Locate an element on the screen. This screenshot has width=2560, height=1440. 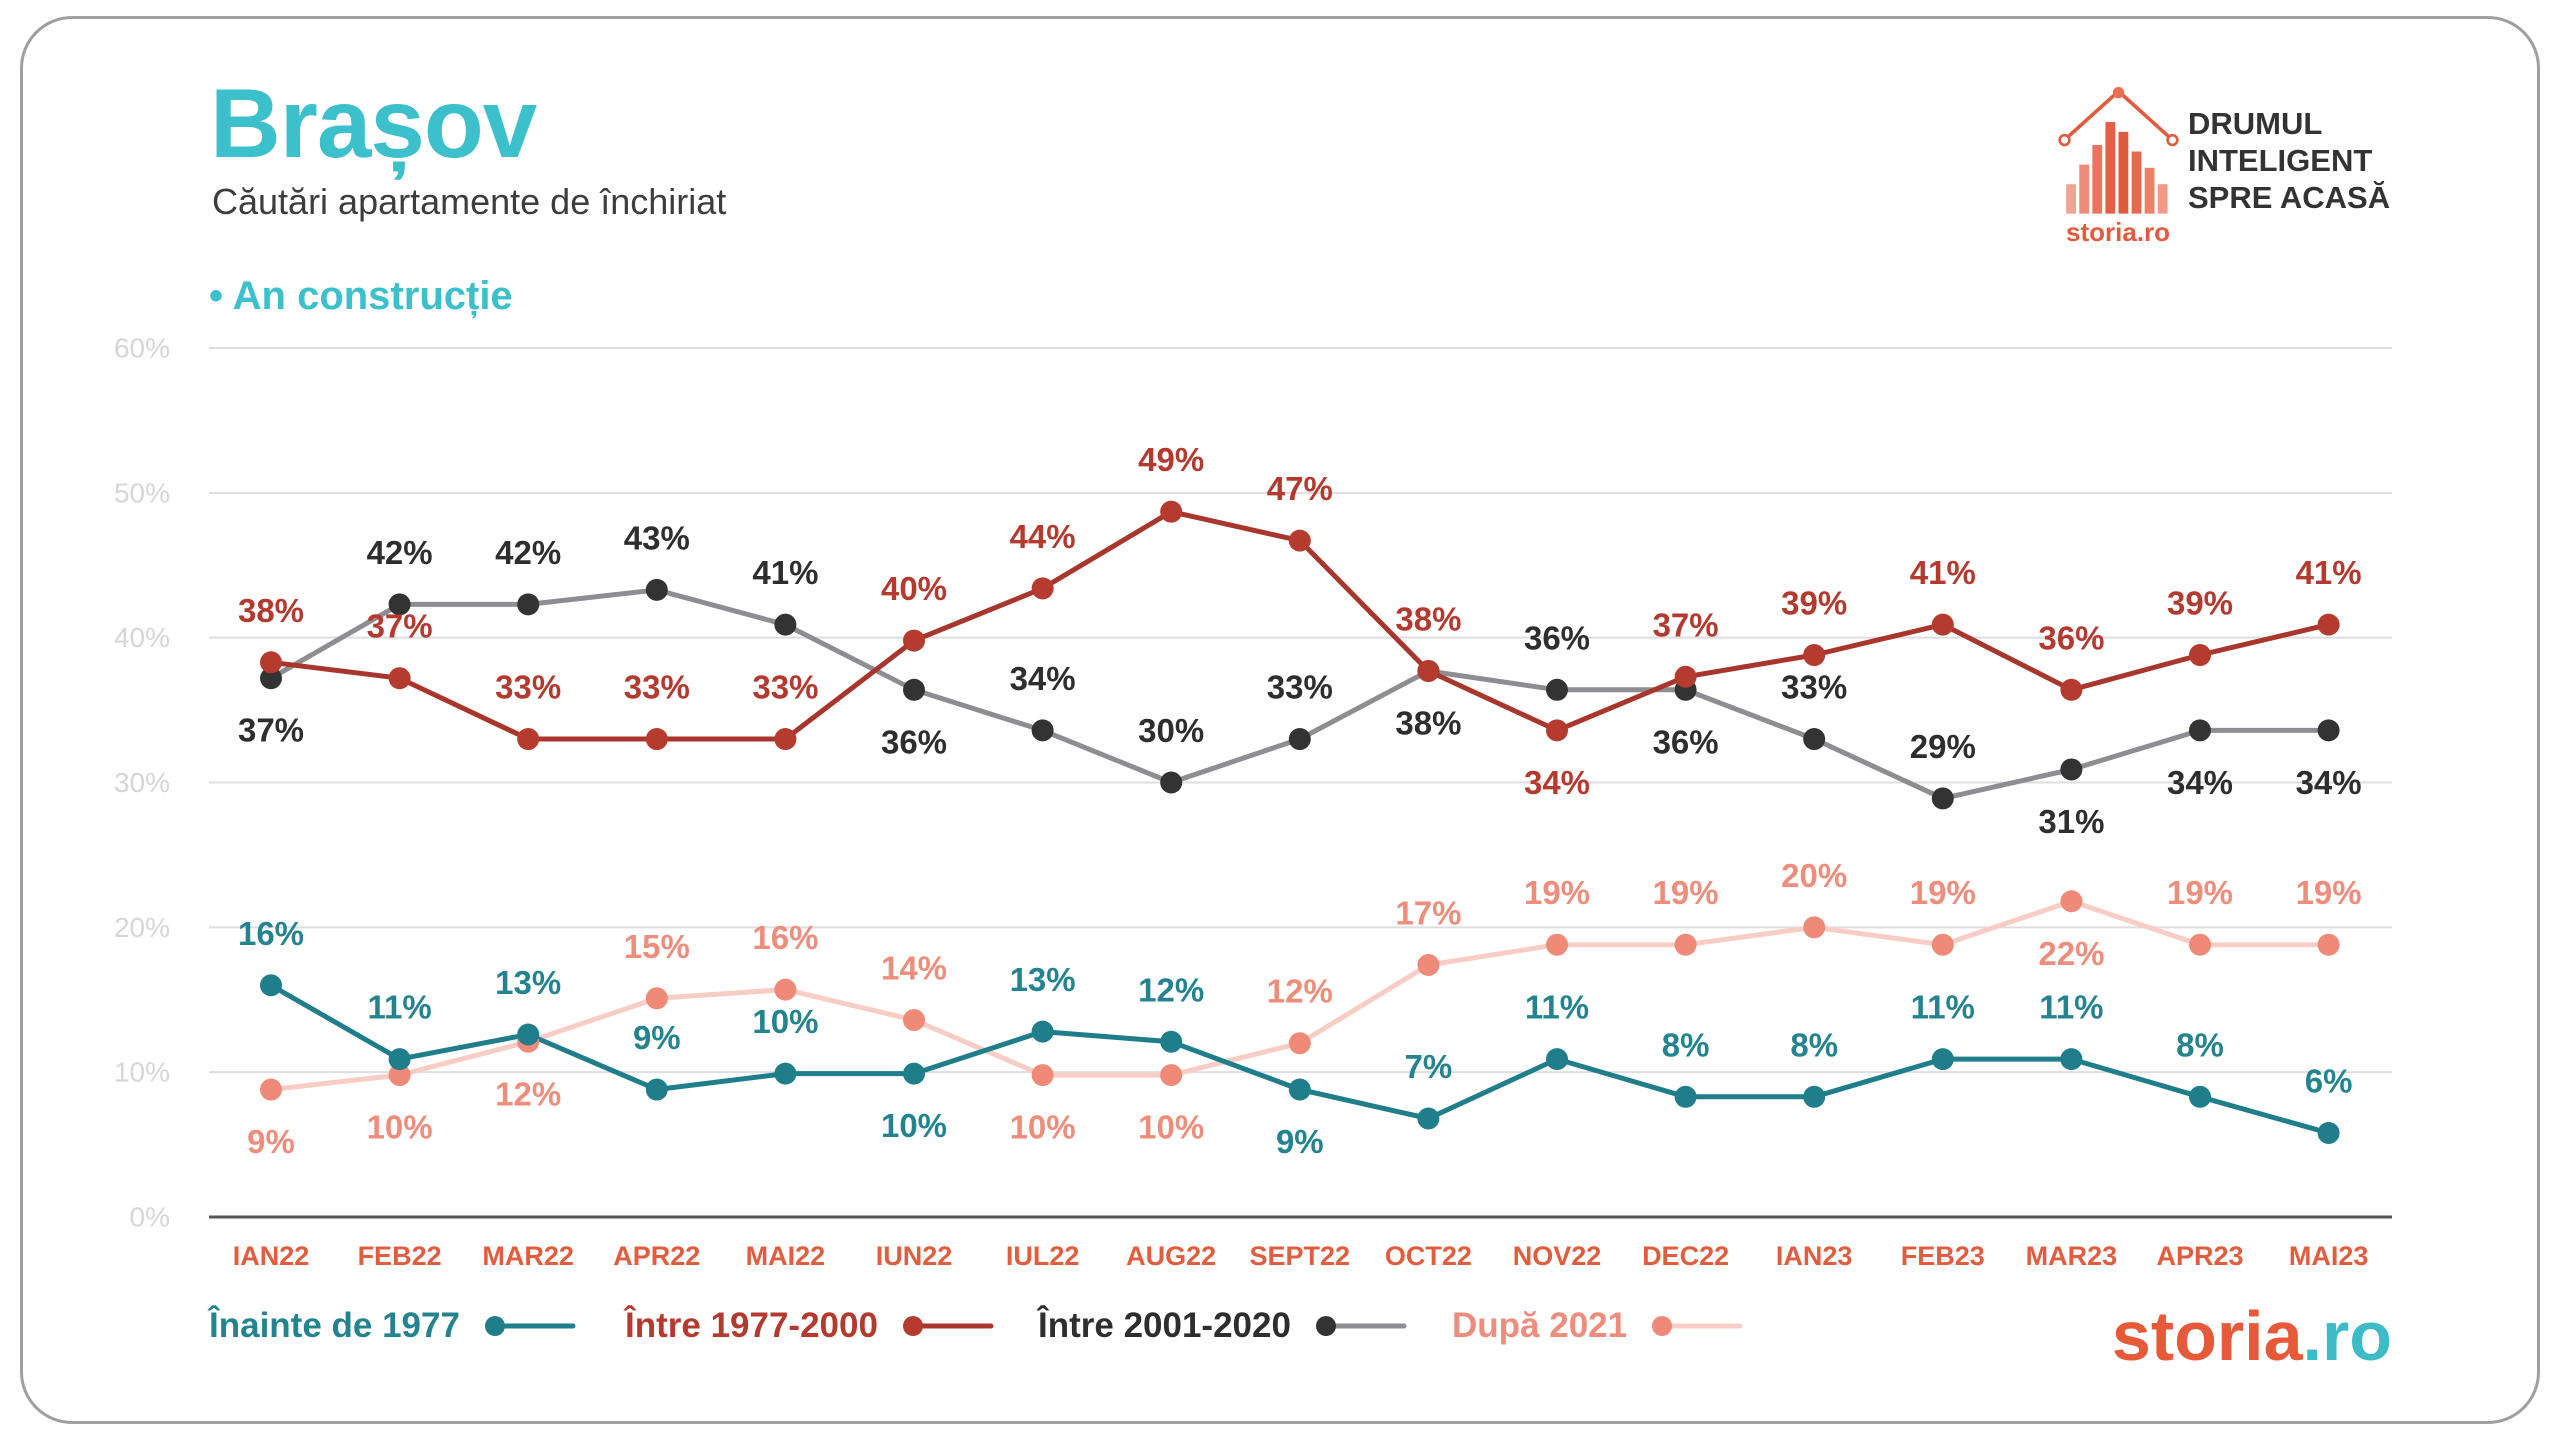
series-2001-2020-data-label: 37% is located at coordinates (271, 730).